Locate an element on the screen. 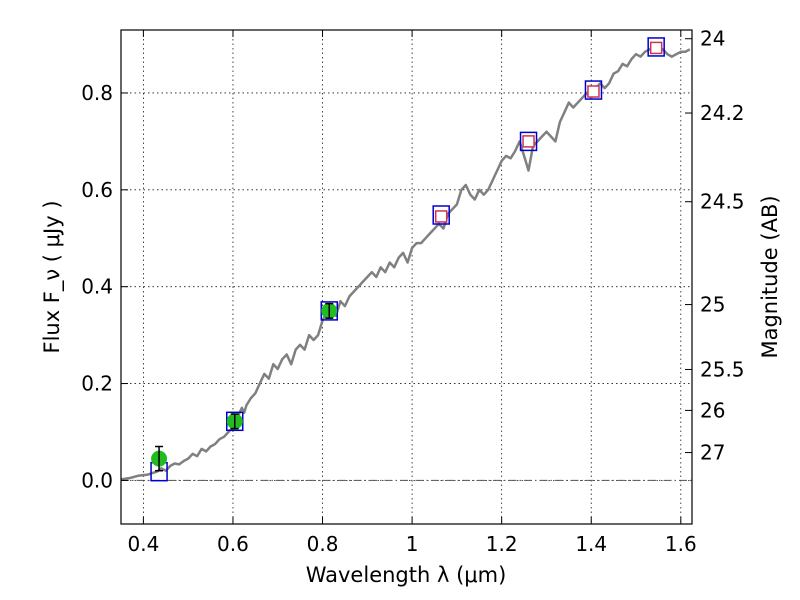 The width and height of the screenshot is (800, 600). mag-tick-label: 26 is located at coordinates (712, 410).